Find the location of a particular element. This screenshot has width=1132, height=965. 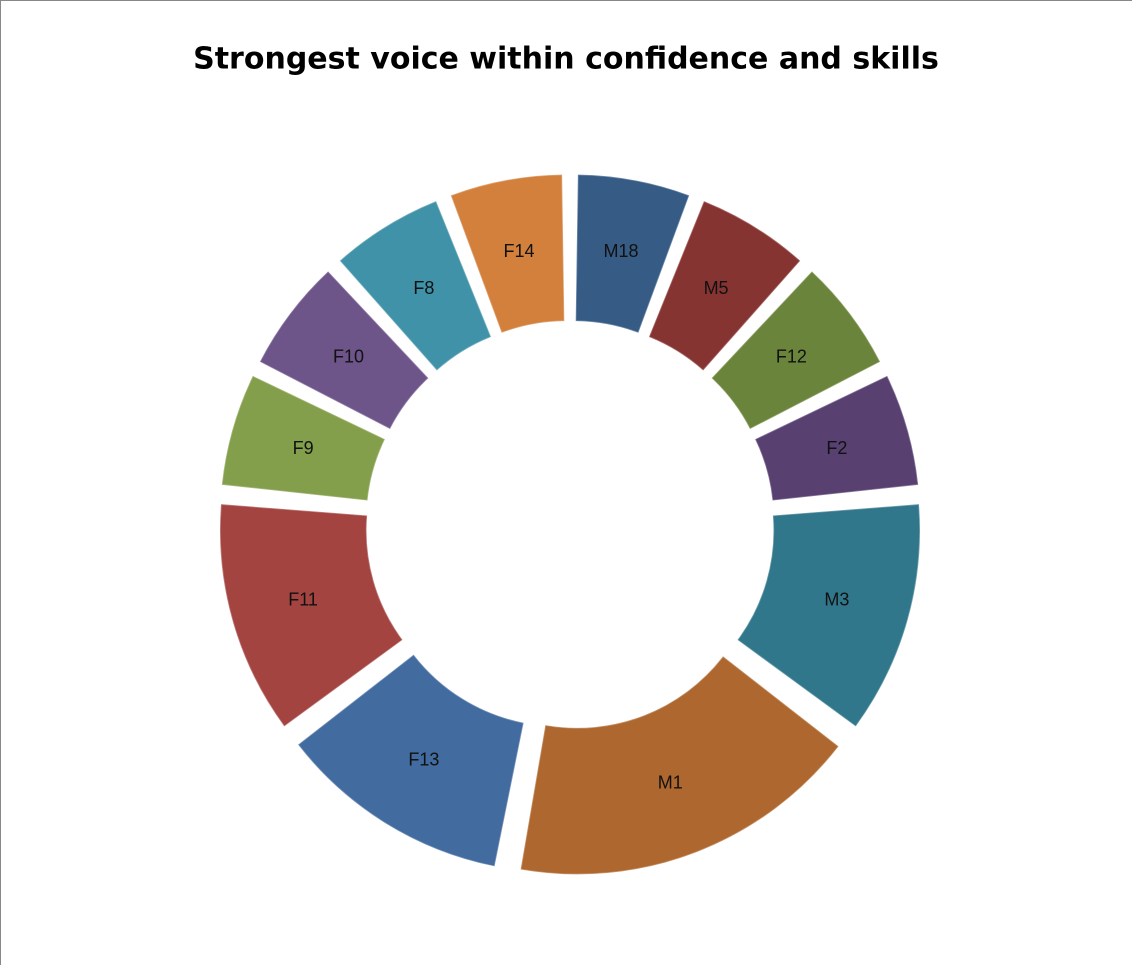

slice-label: F8 is located at coordinates (423, 288).